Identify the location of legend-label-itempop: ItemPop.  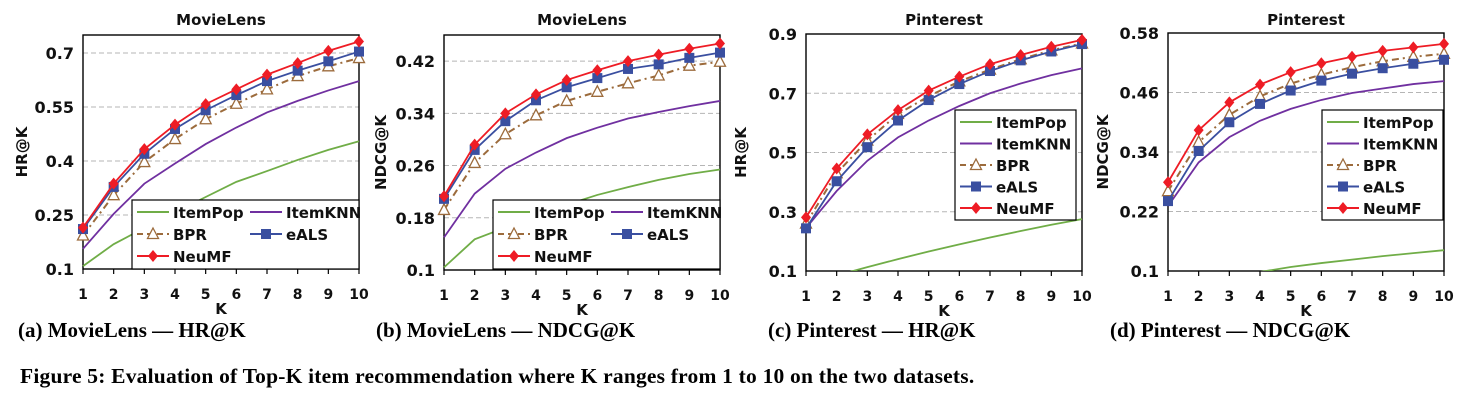
(569, 213).